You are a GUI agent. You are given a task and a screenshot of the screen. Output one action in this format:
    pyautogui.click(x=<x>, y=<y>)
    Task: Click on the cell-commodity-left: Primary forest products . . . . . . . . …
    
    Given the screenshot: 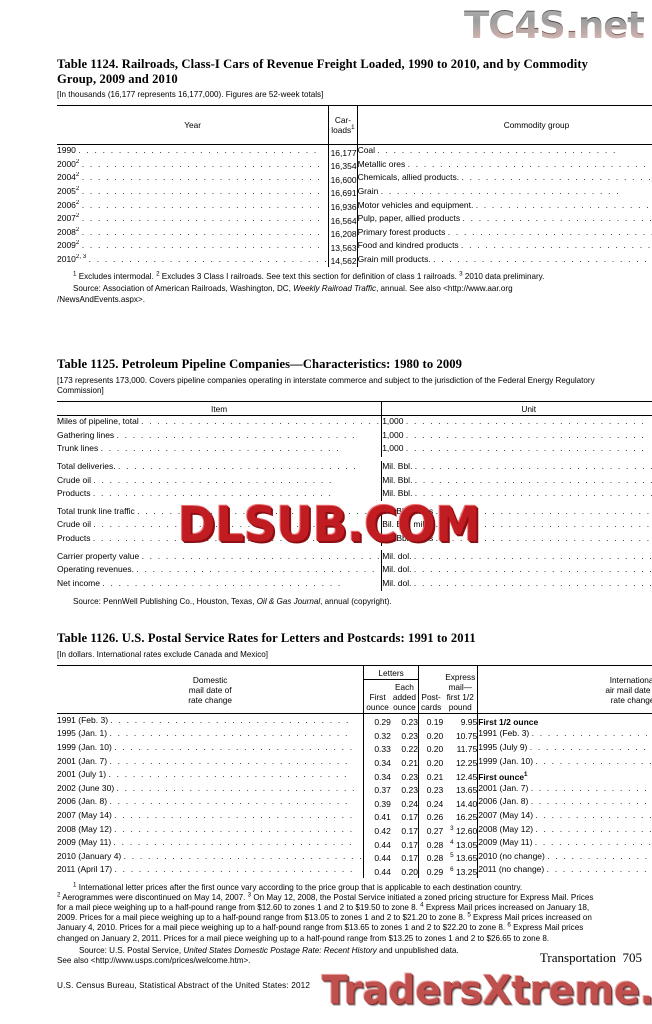 What is the action you would take?
    pyautogui.click(x=504, y=233)
    